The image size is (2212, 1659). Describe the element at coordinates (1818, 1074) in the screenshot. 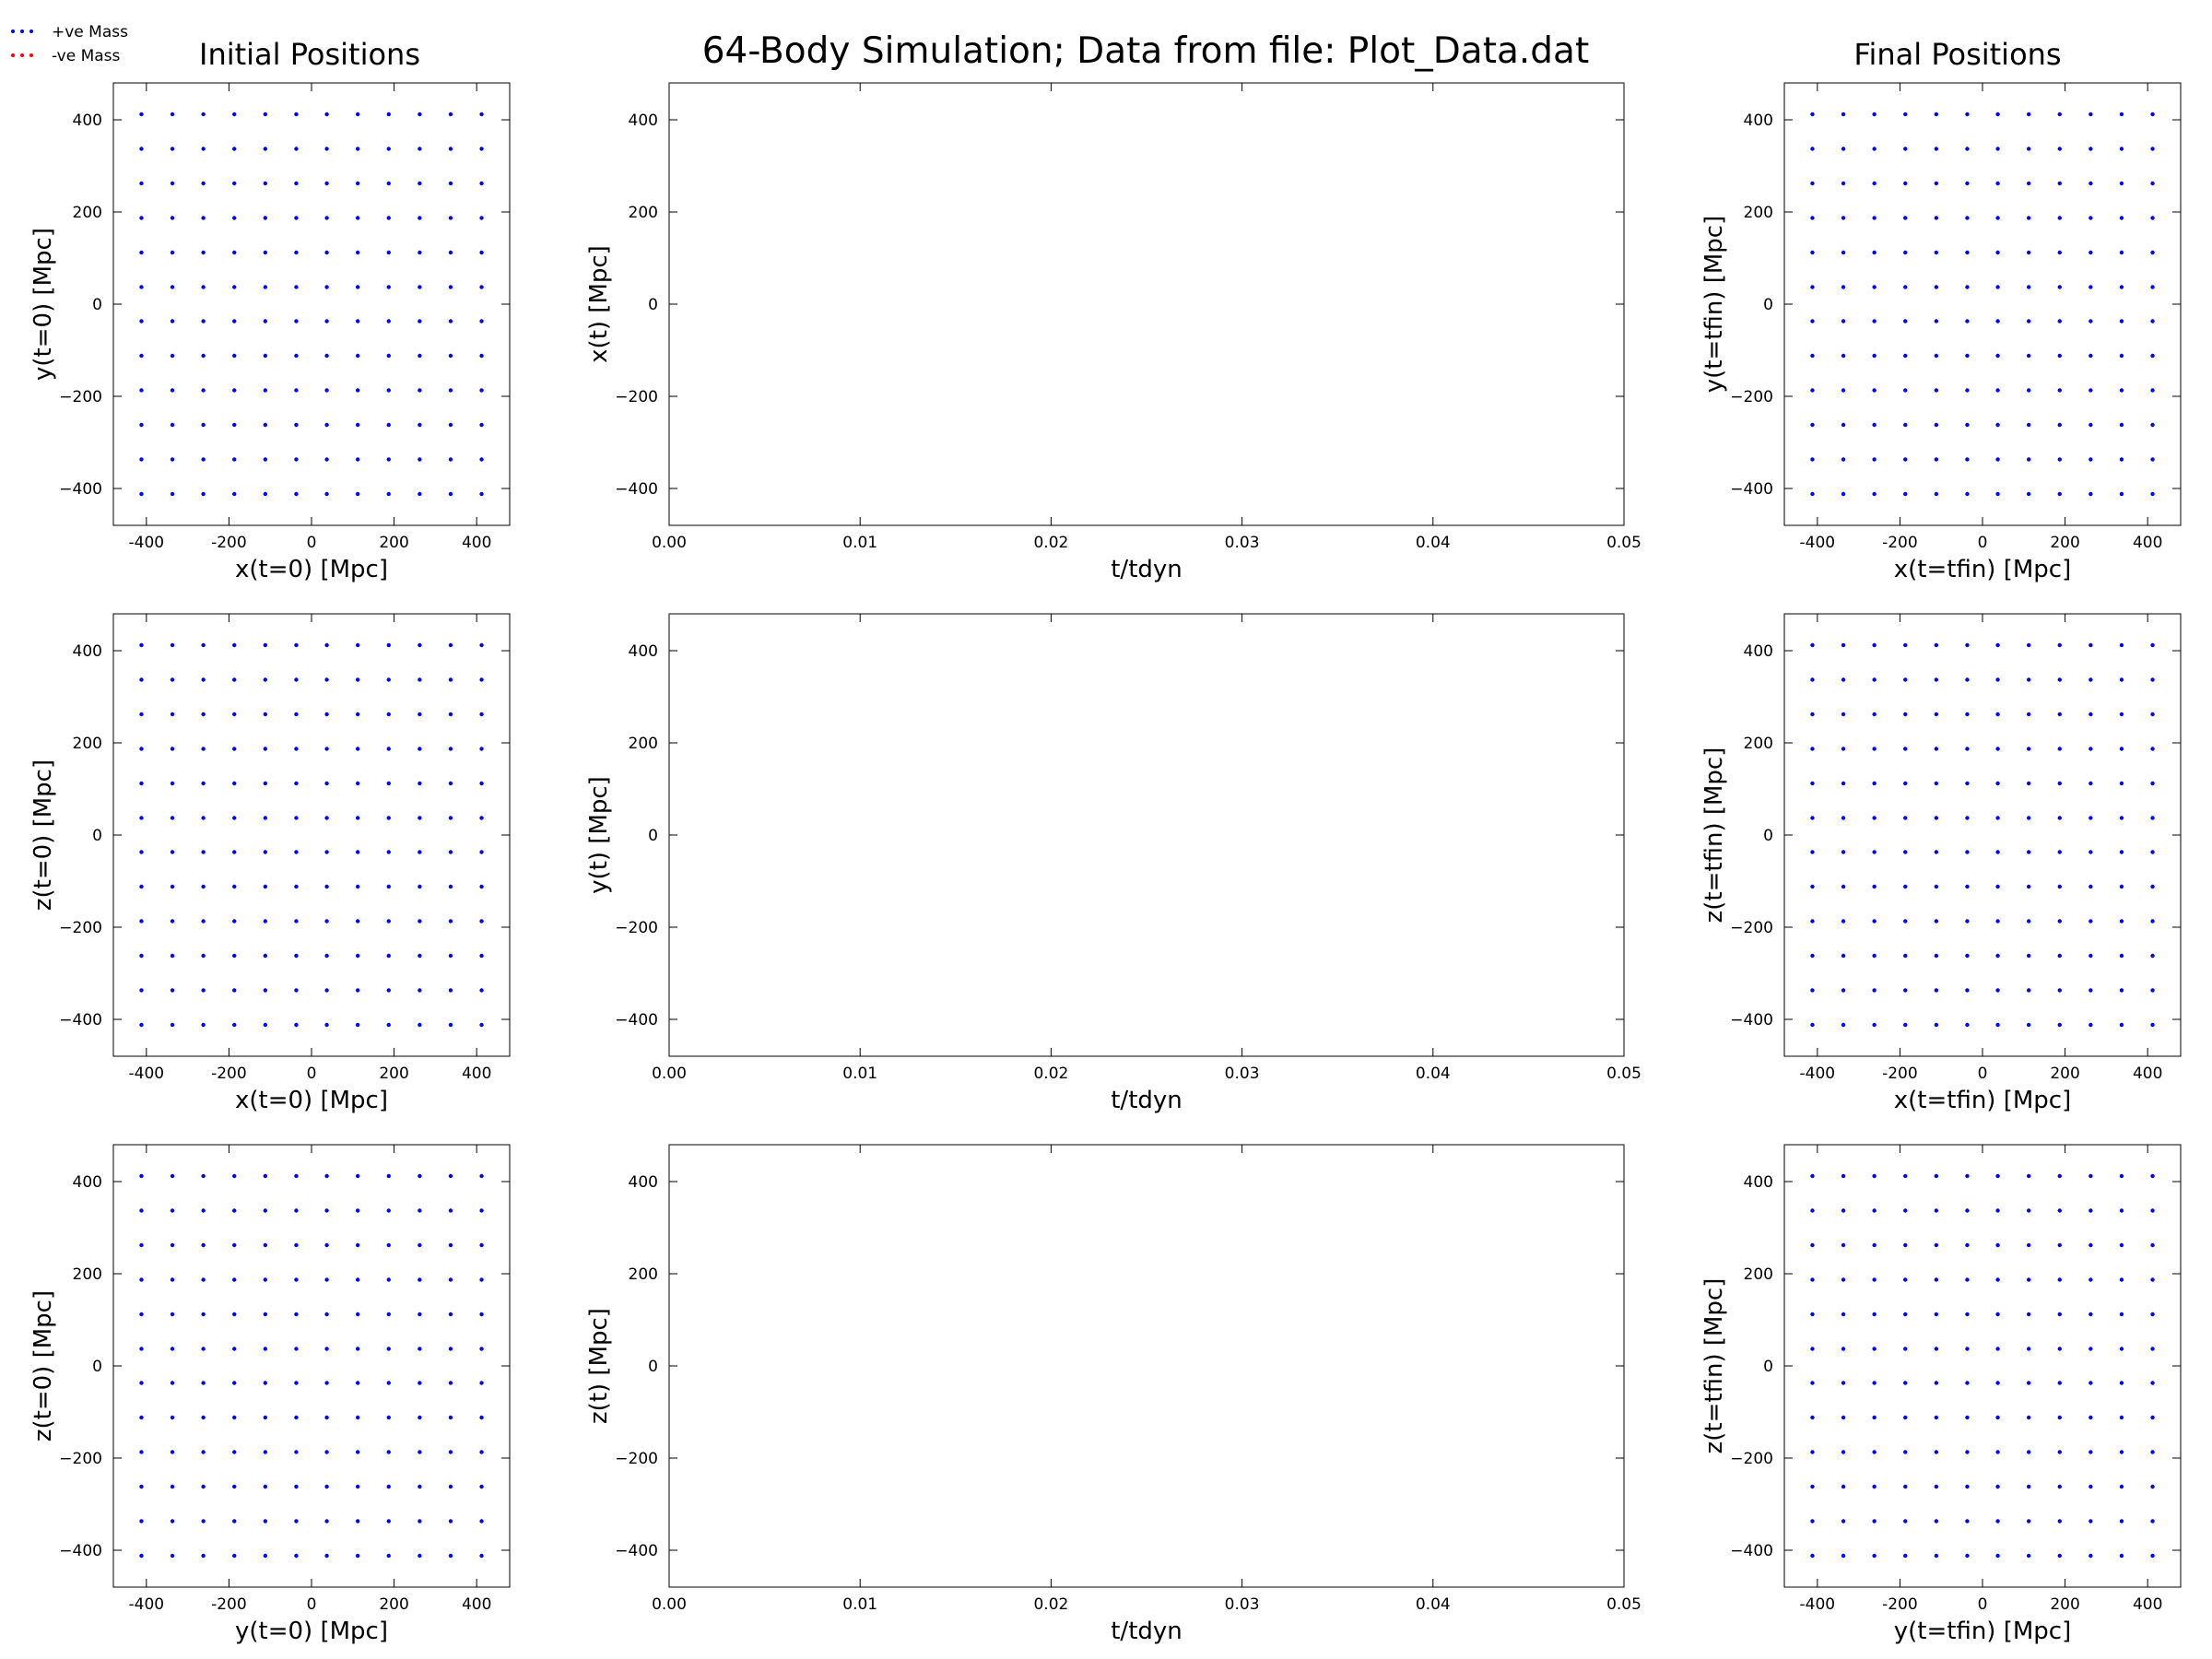

I see `x-tick-label: -400` at that location.